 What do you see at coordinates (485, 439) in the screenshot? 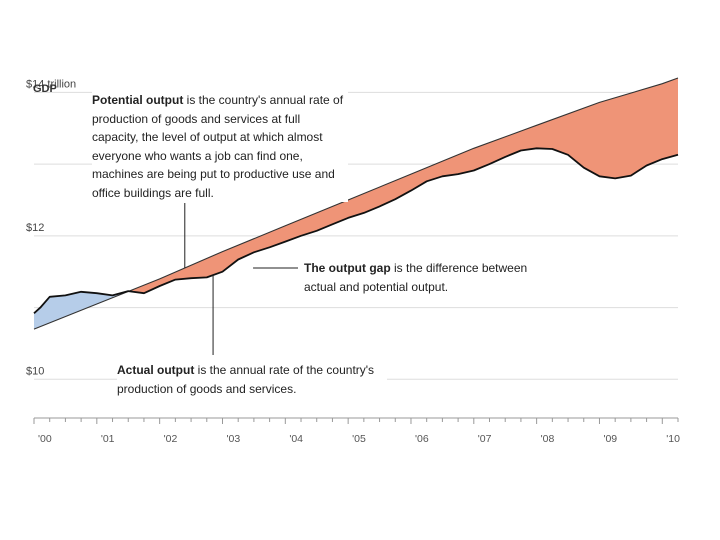
I see `x-tick-label: '07` at bounding box center [485, 439].